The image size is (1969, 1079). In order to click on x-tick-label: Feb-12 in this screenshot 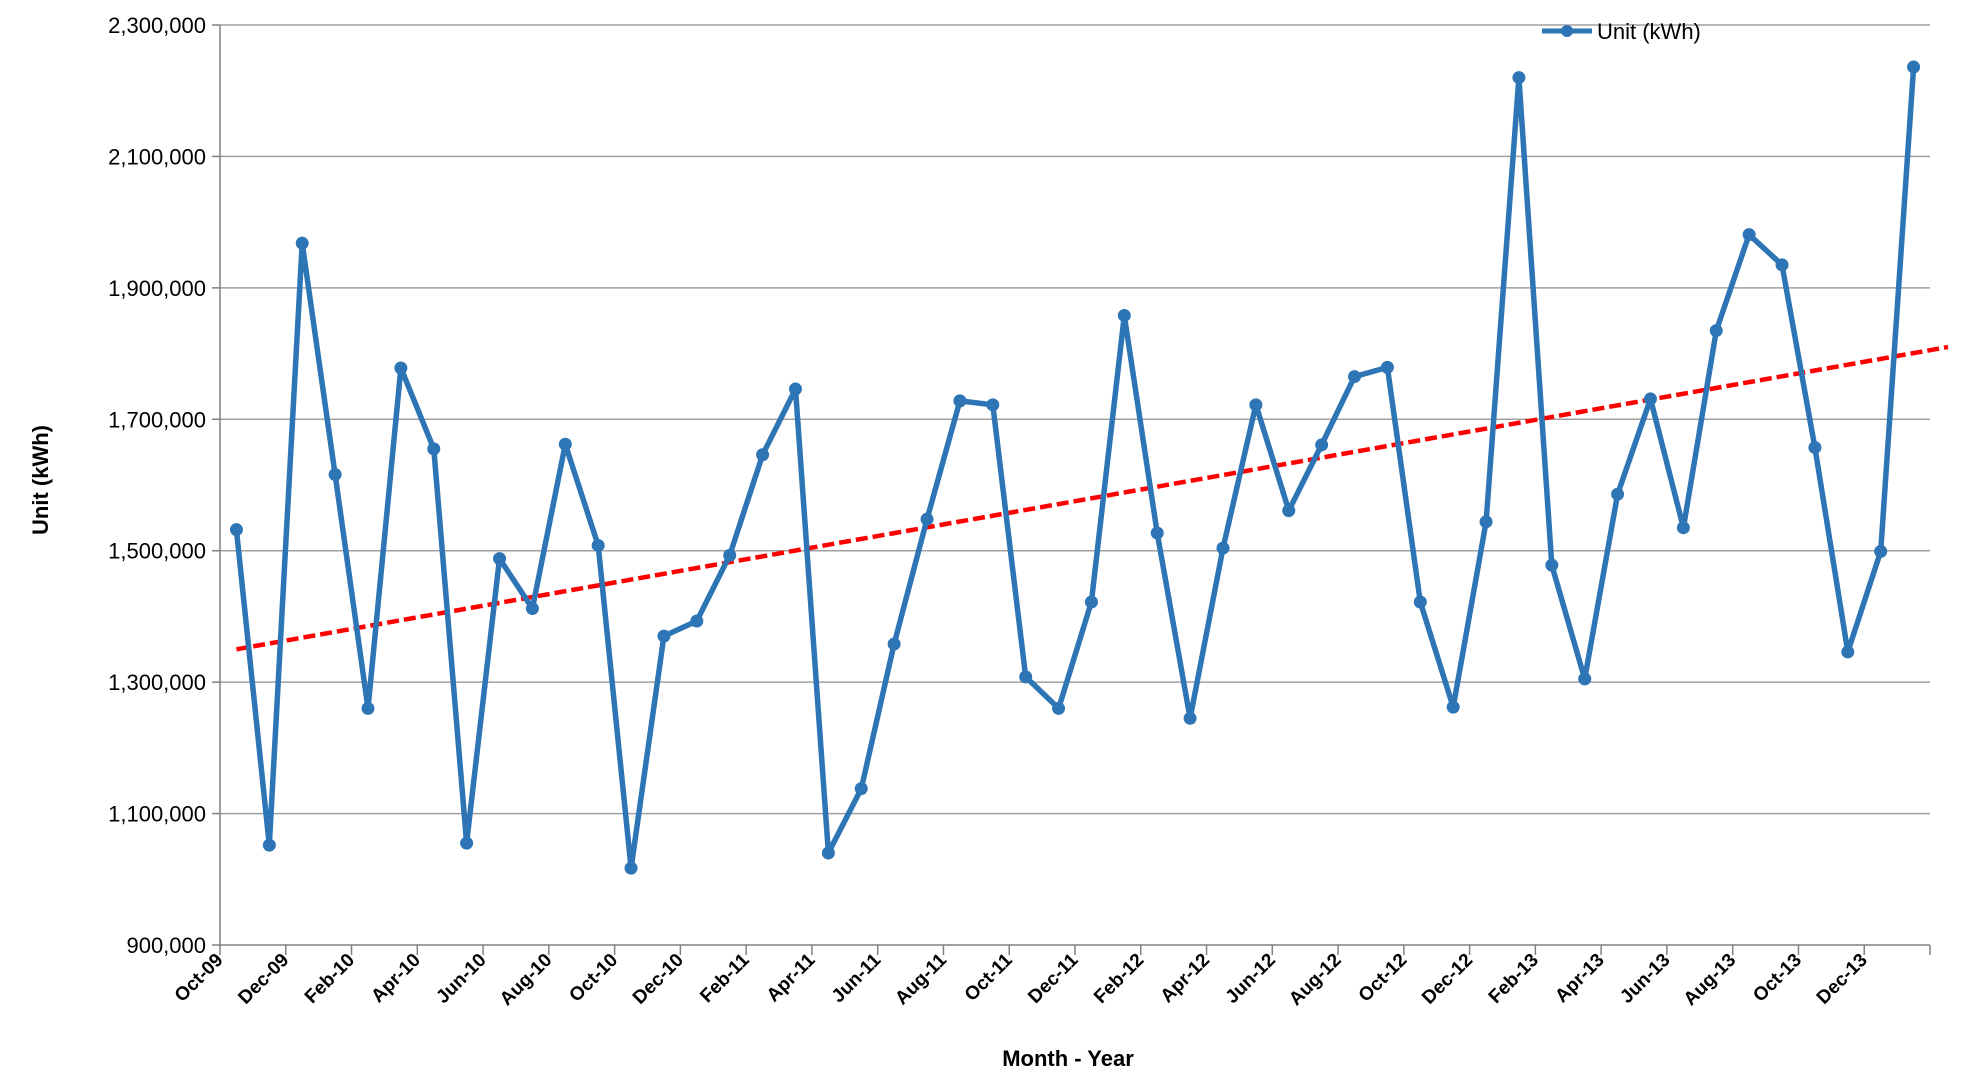, I will do `click(1119, 979)`.